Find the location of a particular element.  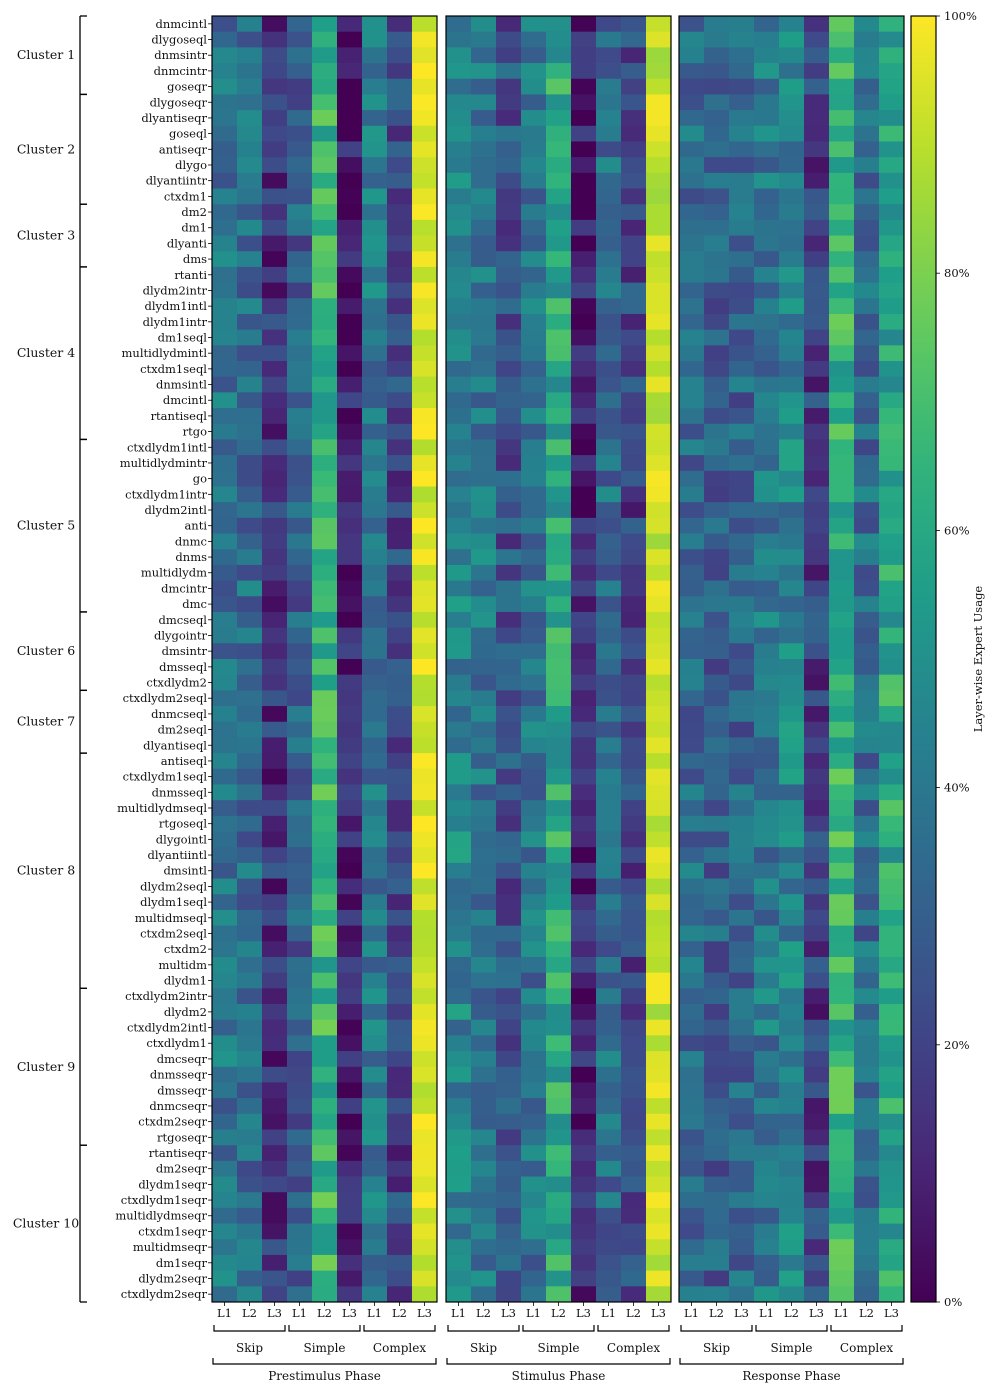

group-label: Complex is located at coordinates (866, 1348).